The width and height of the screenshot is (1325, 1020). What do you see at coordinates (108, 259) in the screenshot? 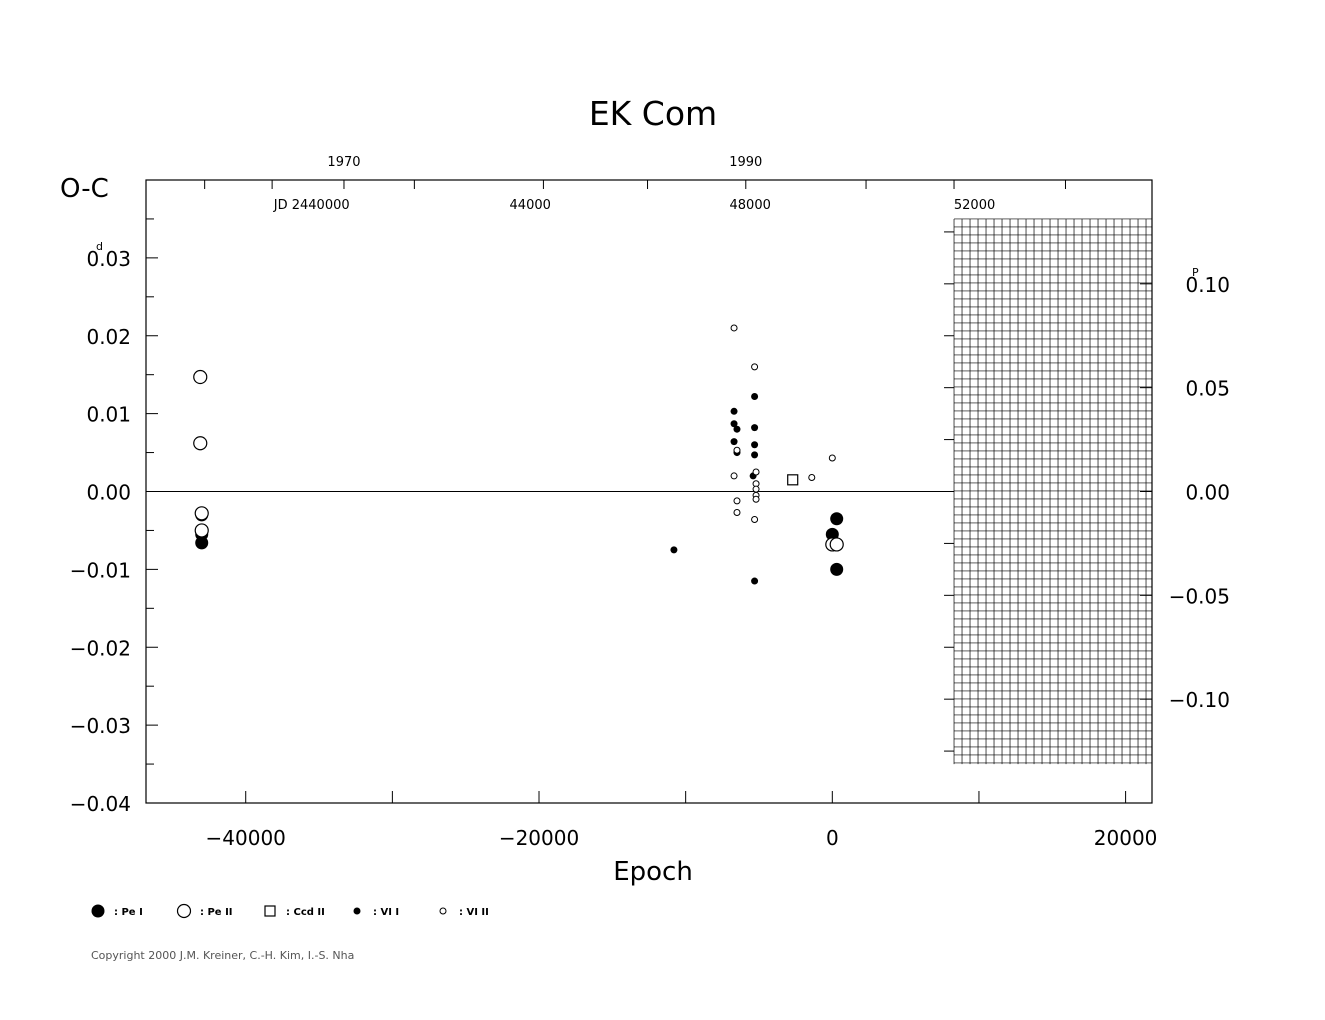
I see `y-tick-label: 0.03` at bounding box center [108, 259].